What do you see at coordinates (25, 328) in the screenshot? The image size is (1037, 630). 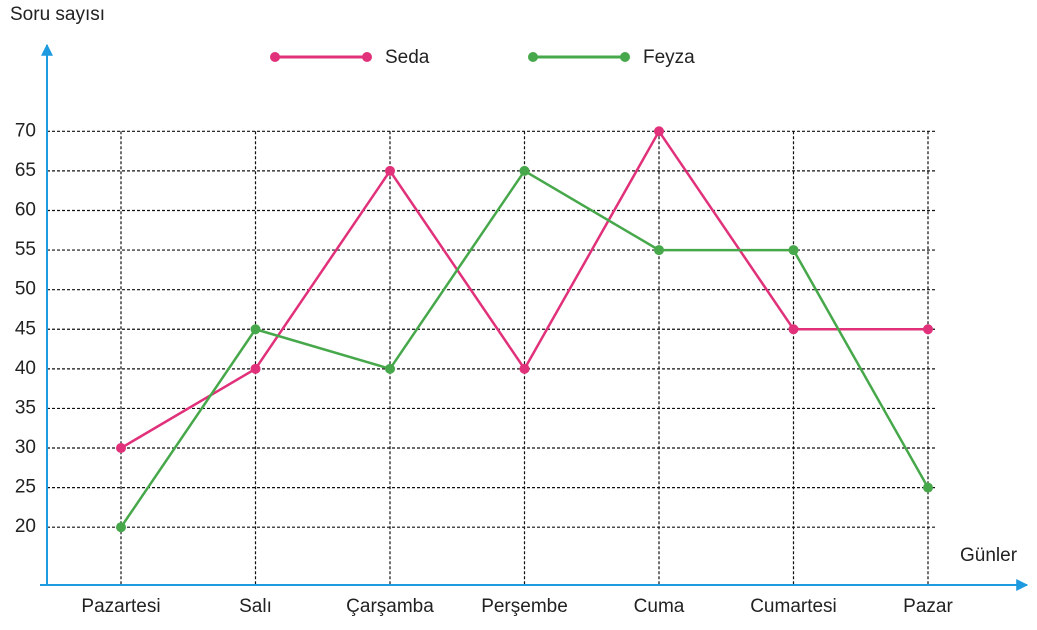 I see `y-tick-label: 45` at bounding box center [25, 328].